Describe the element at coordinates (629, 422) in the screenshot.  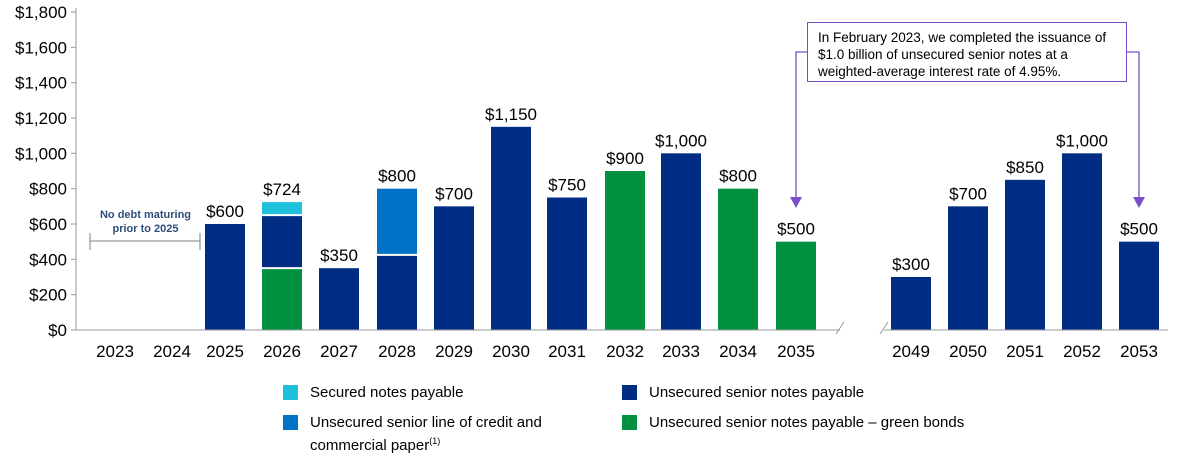
I see `legend-swatch-green-bonds` at that location.